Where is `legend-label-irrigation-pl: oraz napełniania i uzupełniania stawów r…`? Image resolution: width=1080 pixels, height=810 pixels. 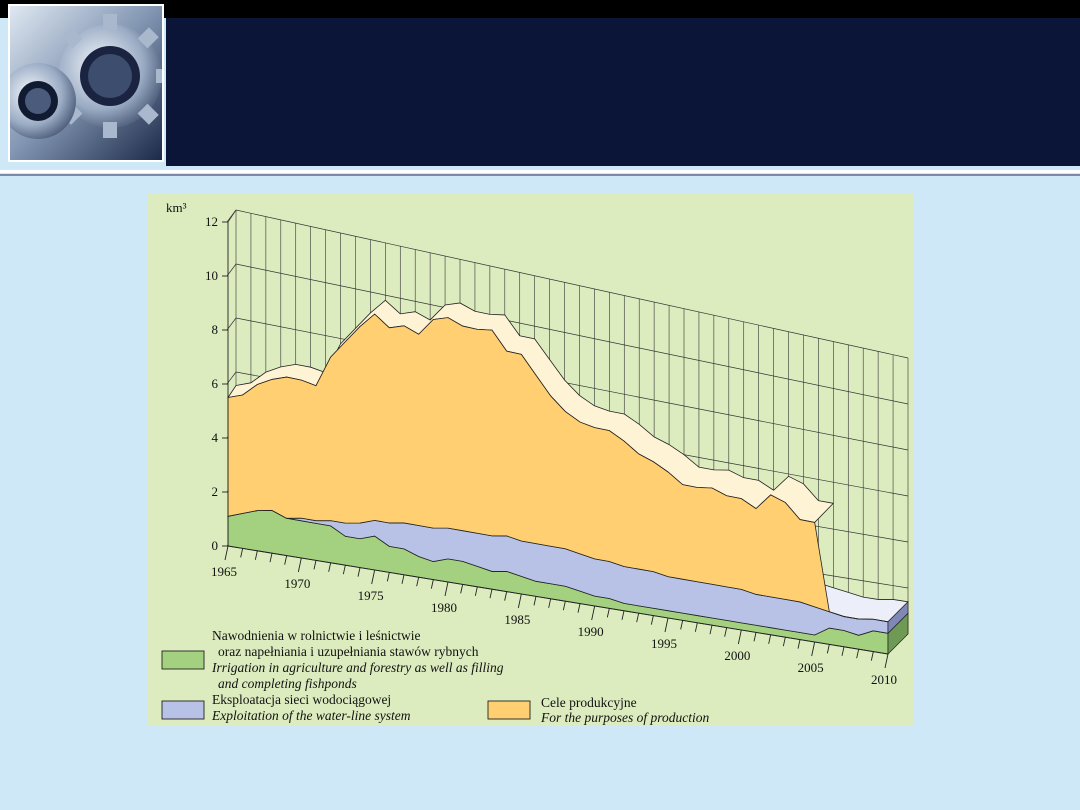 legend-label-irrigation-pl: oraz napełniania i uzupełniania stawów r… is located at coordinates (348, 651).